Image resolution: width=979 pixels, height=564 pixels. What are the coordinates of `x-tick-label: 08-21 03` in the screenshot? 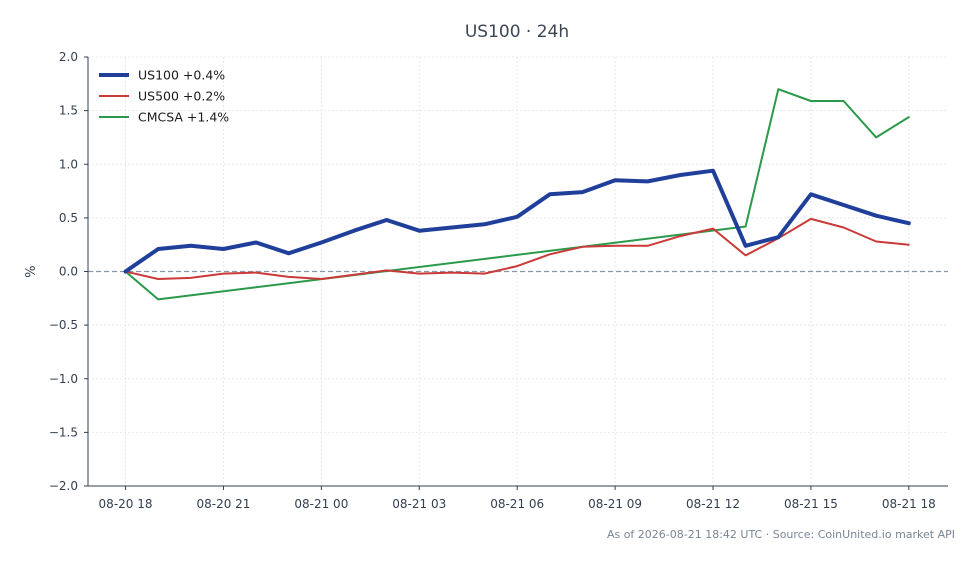 It's located at (419, 504).